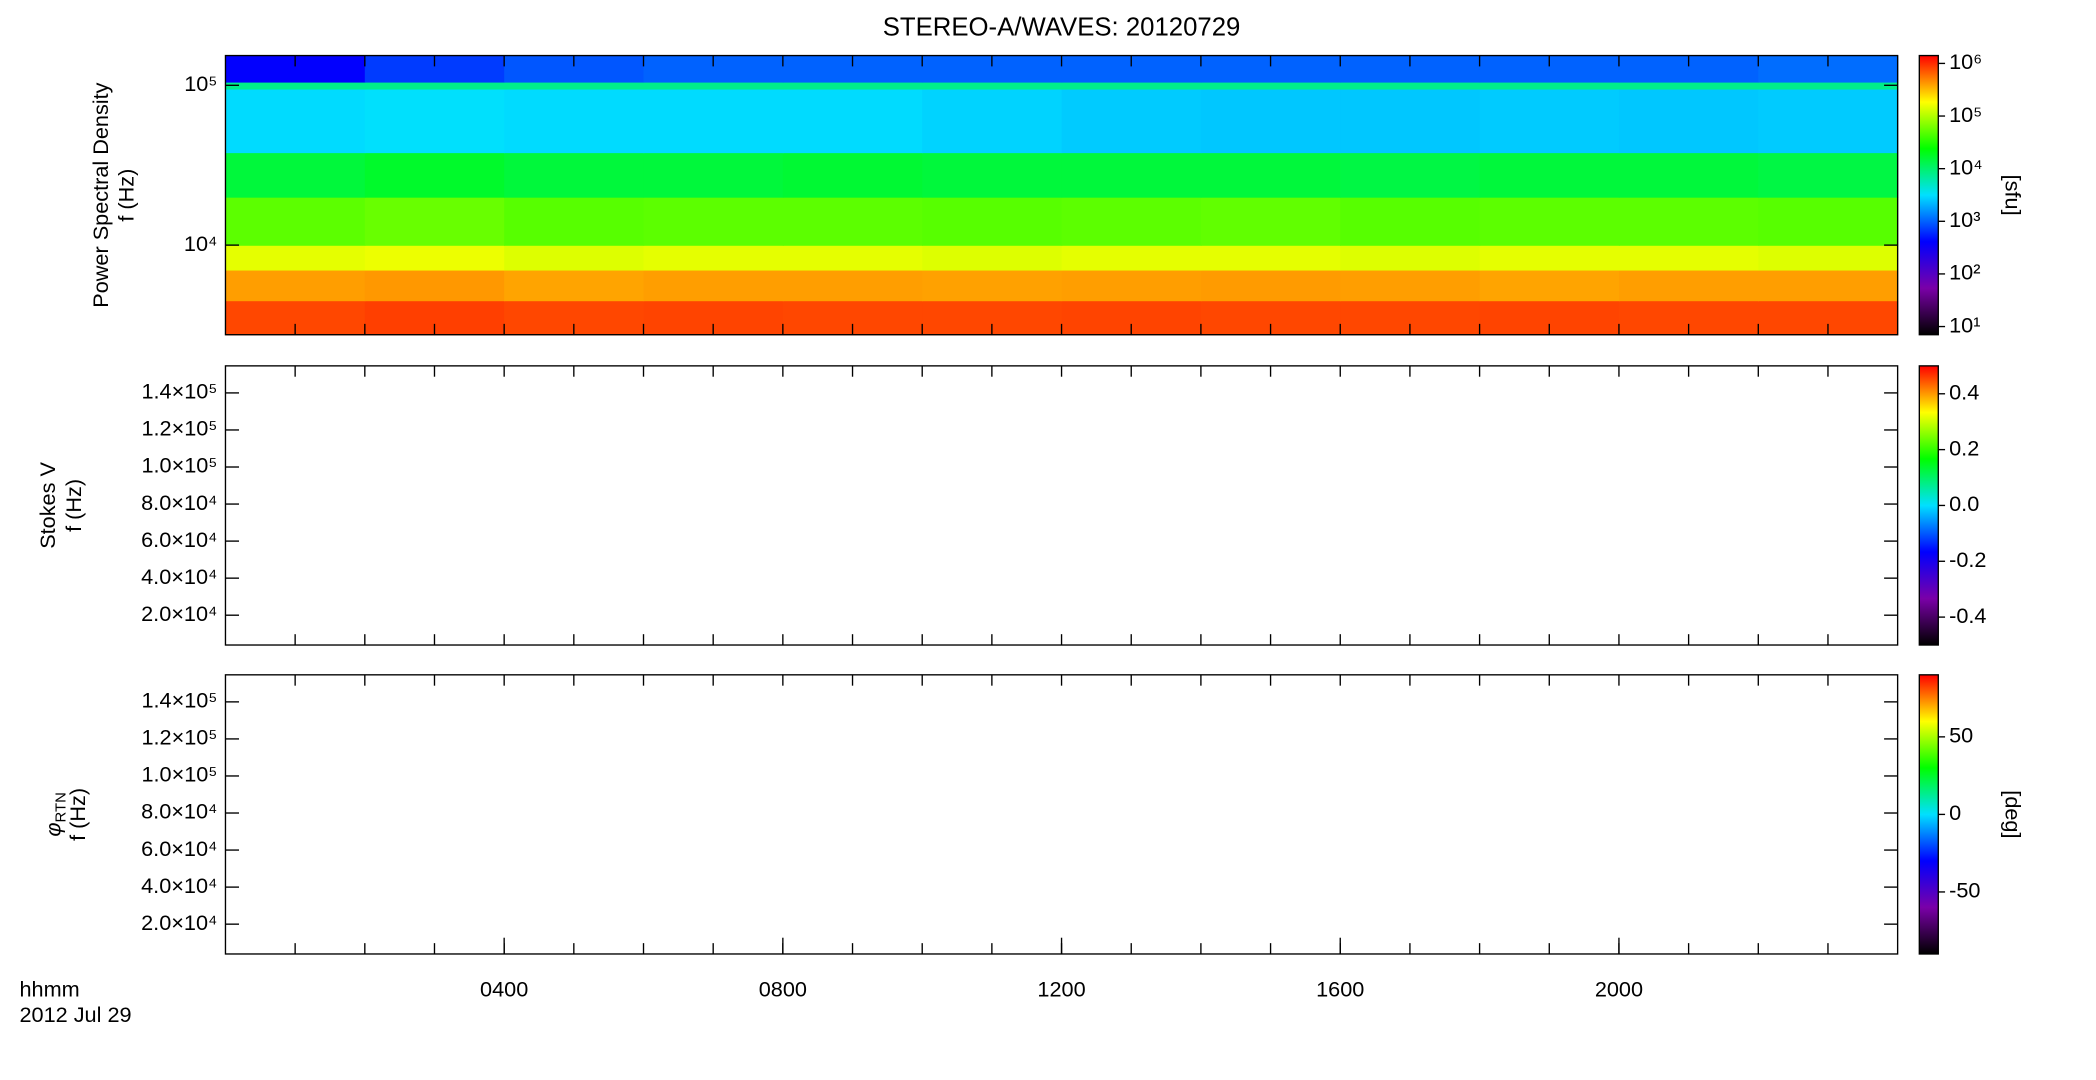 The width and height of the screenshot is (2096, 1080). I want to click on colorbar-tick-label: 0.0, so click(1964, 503).